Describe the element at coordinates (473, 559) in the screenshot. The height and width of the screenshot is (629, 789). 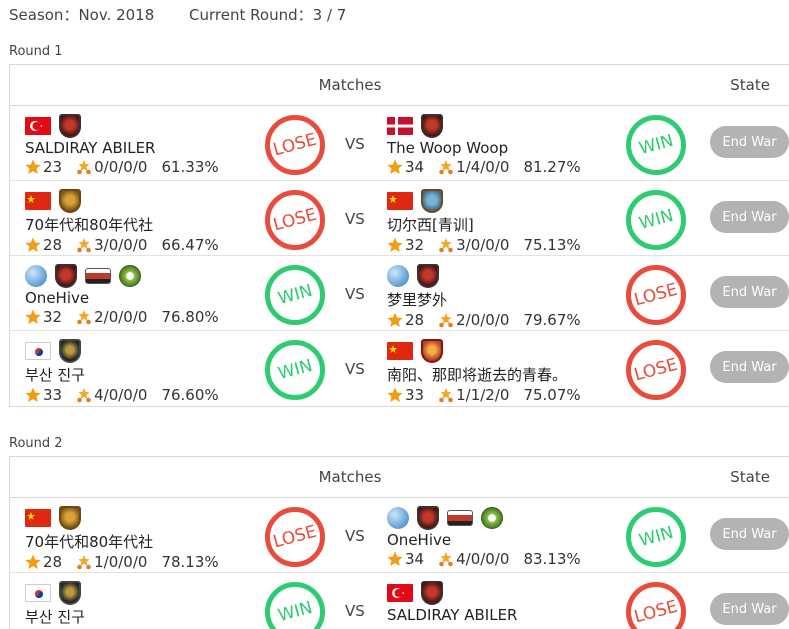
I see `attacks-group: 4/0/0/0` at that location.